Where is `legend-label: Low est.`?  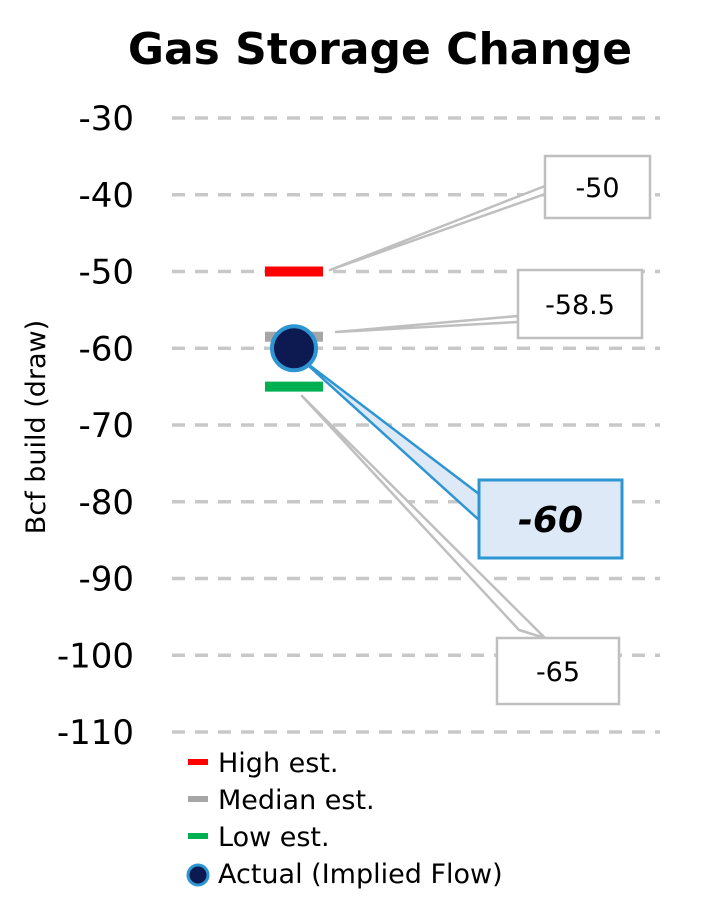
legend-label: Low est. is located at coordinates (274, 837).